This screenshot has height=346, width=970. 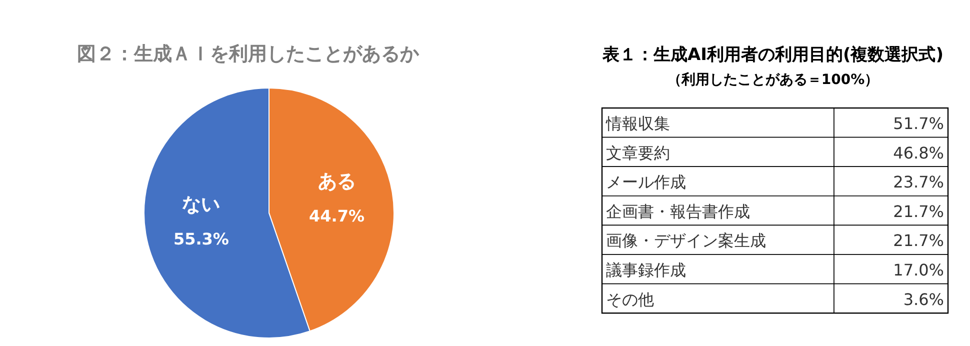 I want to click on category-label: 企画書・報告書作成, so click(x=678, y=211).